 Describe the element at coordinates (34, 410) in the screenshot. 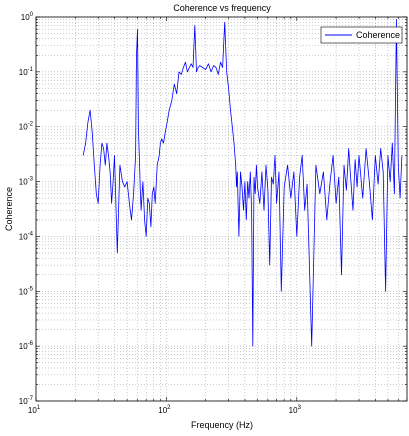

I see `x-tick-label: 10¹` at that location.